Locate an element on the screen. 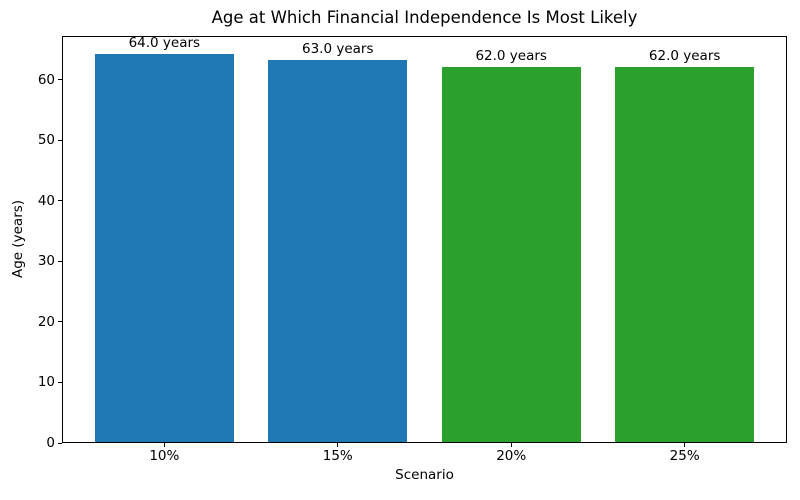 The image size is (800, 500). bar-10% is located at coordinates (164, 248).